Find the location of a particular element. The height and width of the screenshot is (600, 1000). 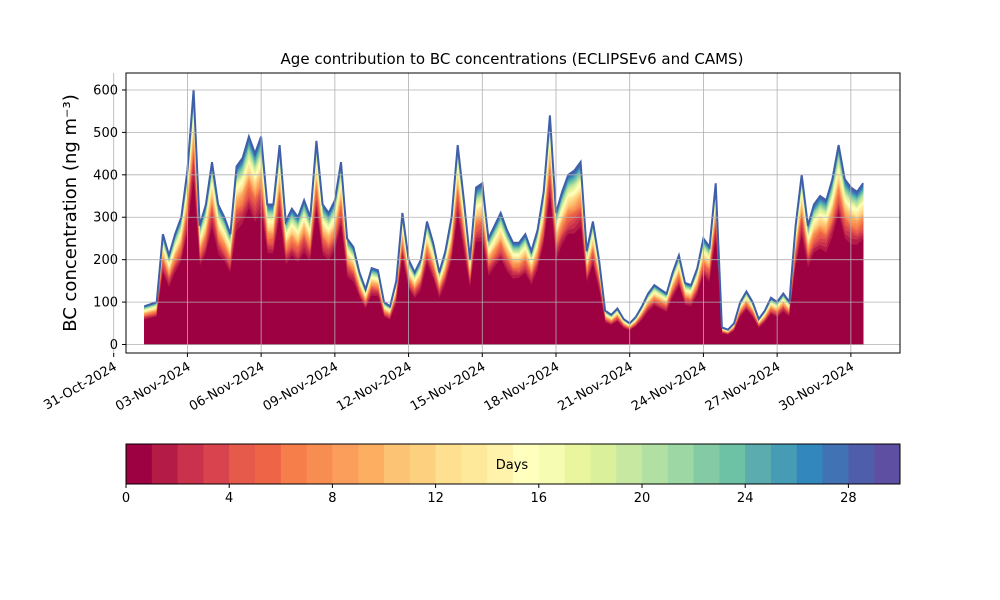

x-tick-label: 21-Nov-2024 is located at coordinates (595, 386).